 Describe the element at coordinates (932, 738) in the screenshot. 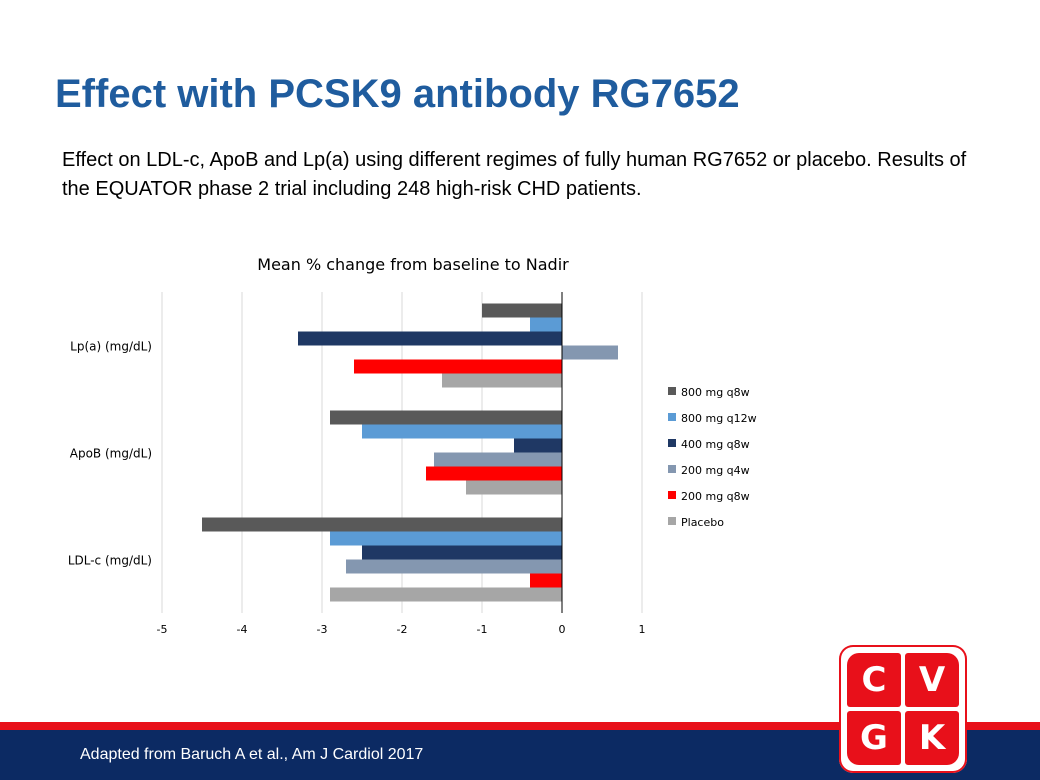

I see `logo-letter: K` at that location.